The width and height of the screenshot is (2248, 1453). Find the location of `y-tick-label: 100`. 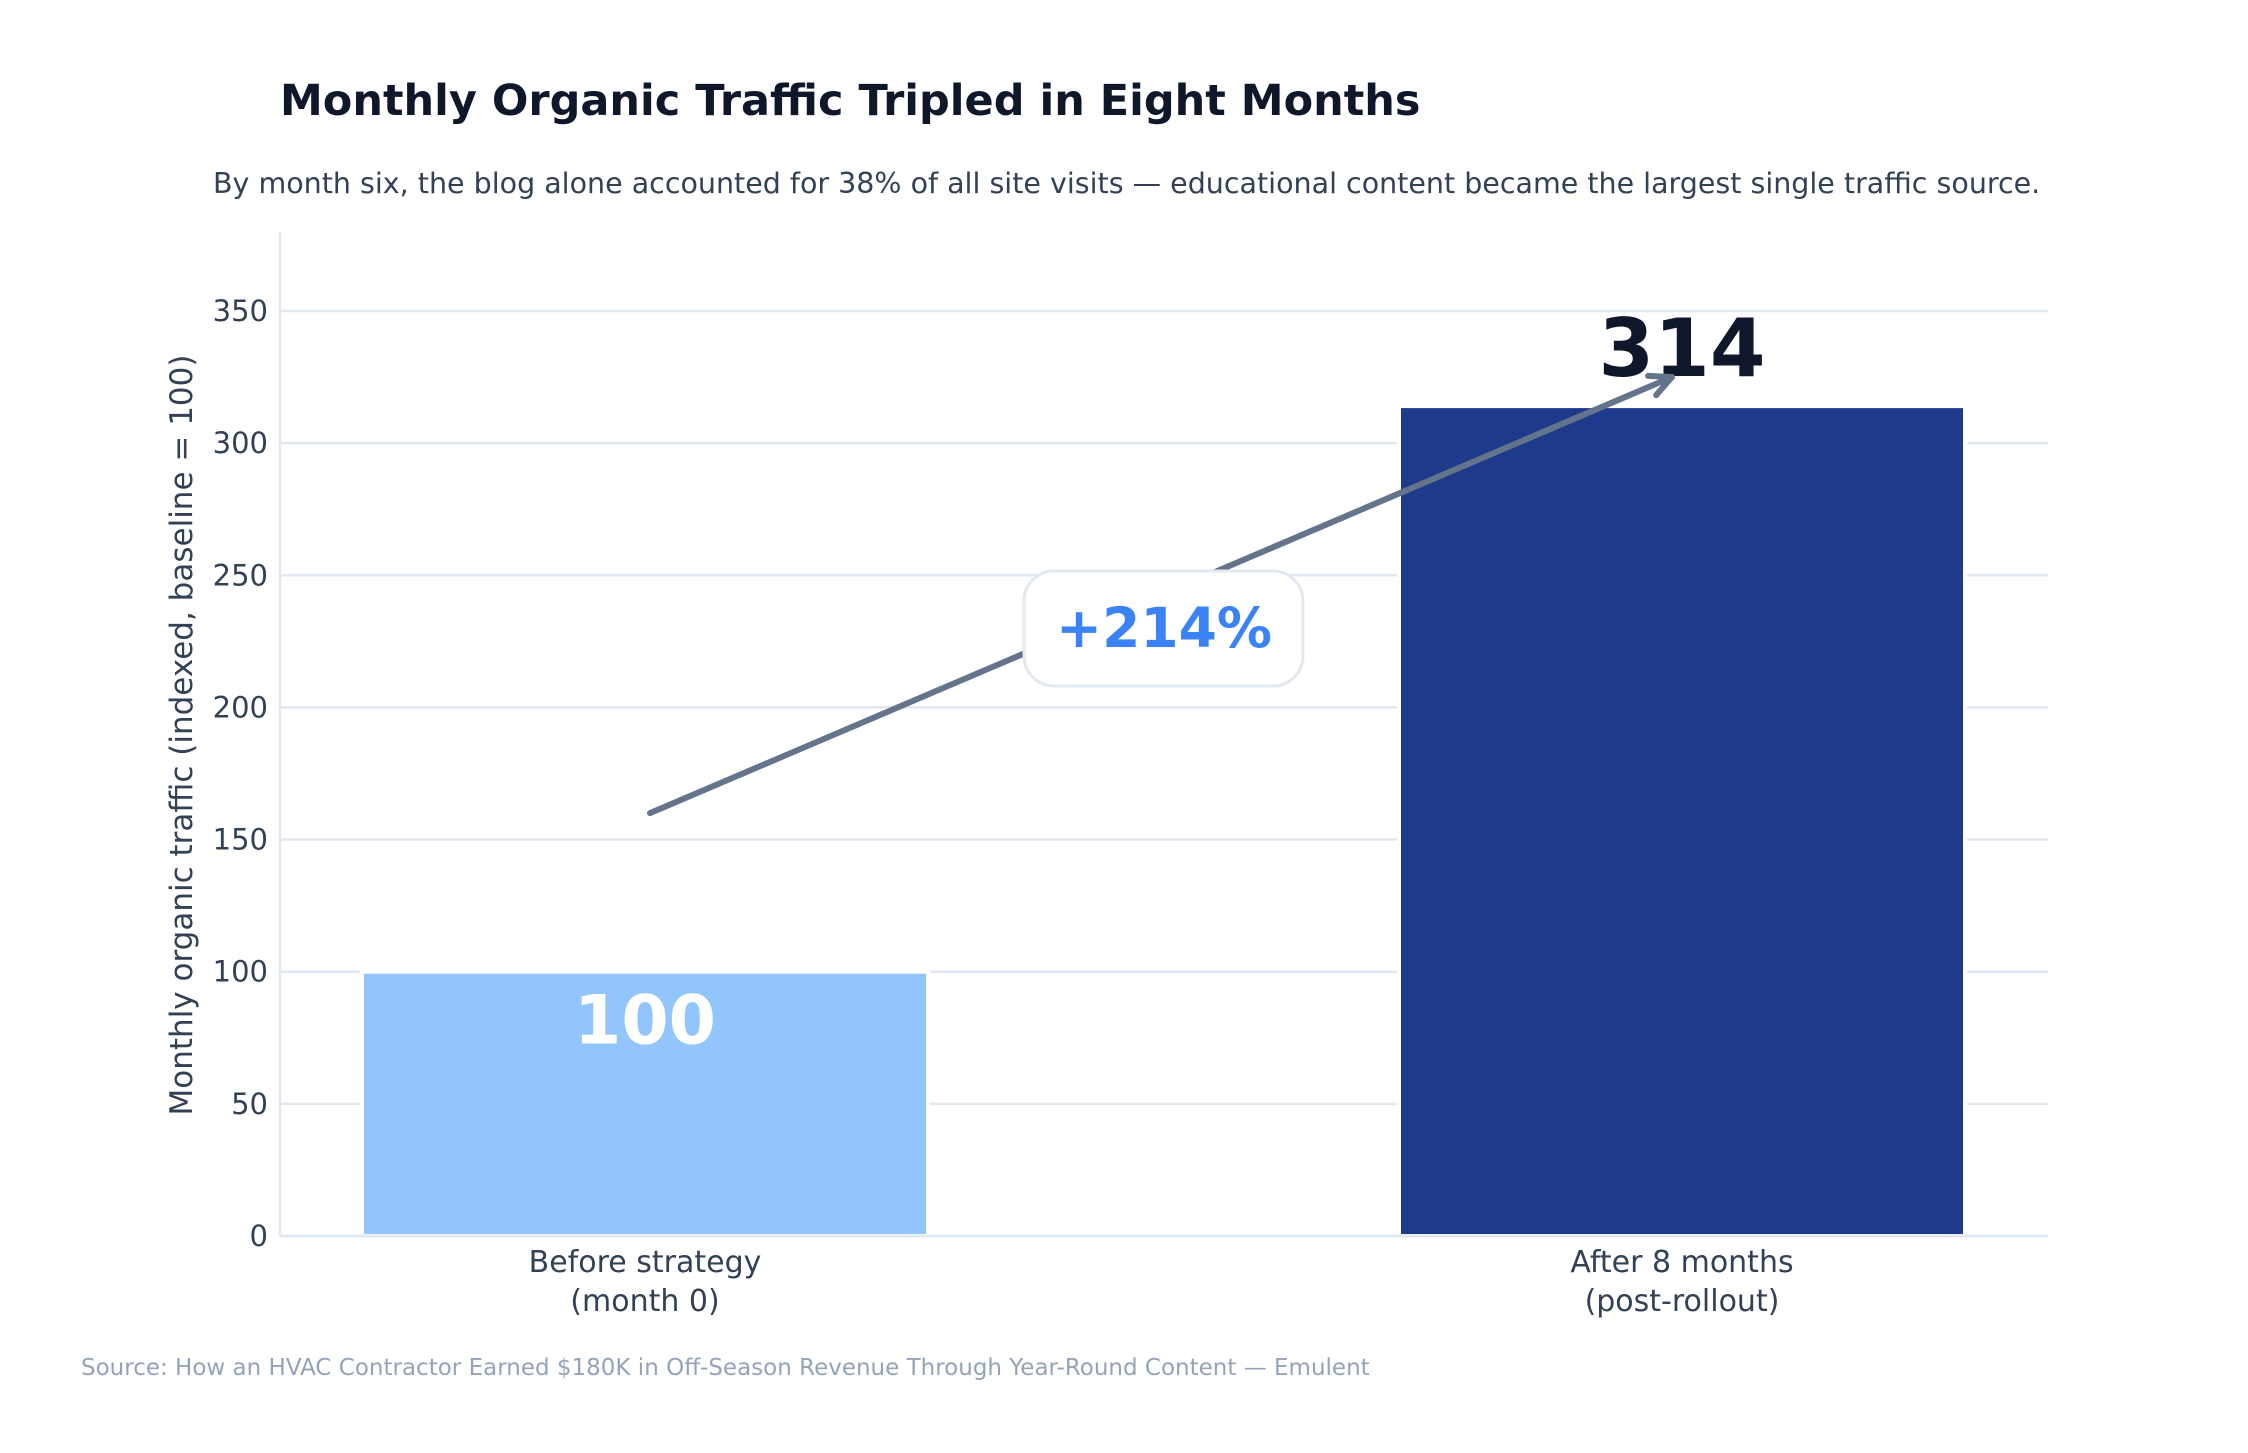

y-tick-label: 100 is located at coordinates (240, 972).